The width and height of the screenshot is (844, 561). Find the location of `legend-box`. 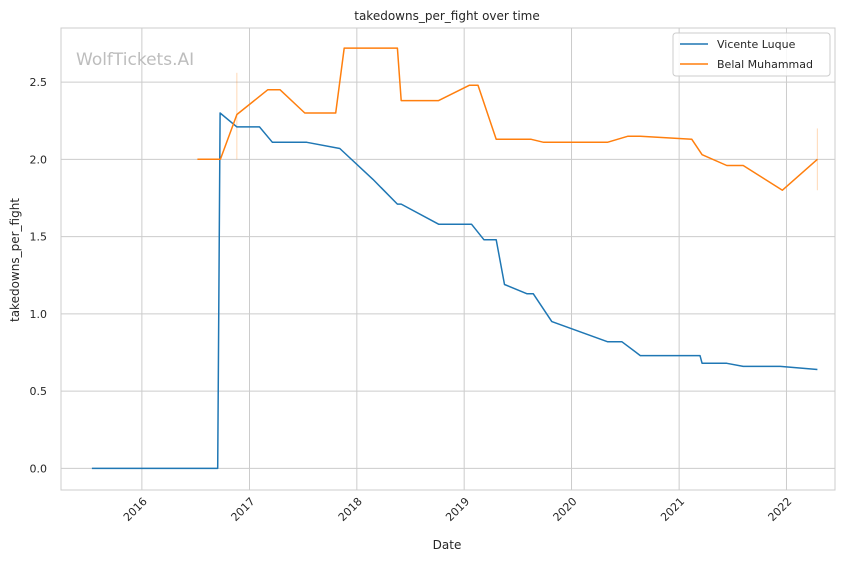

legend-box is located at coordinates (751, 54).